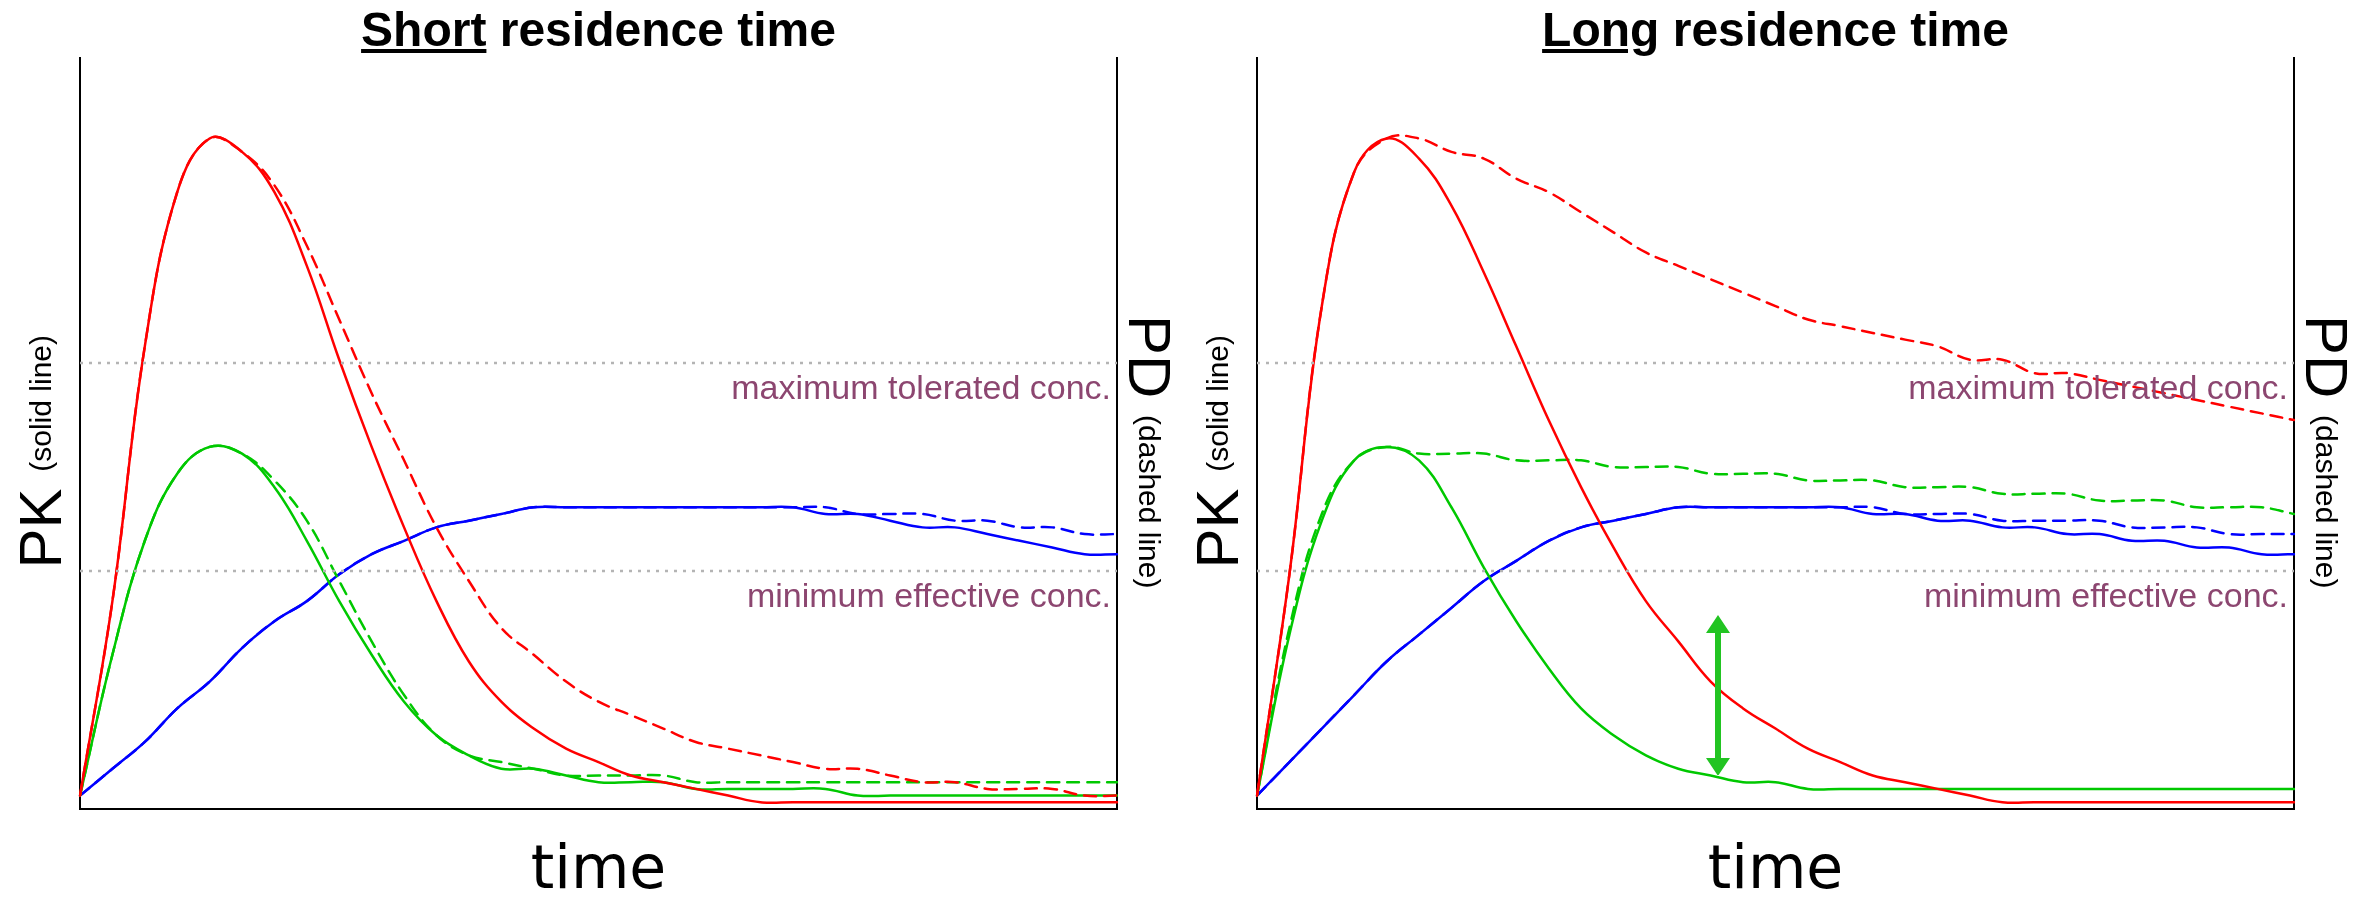  I want to click on chart-title: Long residence time, so click(1775, 29).